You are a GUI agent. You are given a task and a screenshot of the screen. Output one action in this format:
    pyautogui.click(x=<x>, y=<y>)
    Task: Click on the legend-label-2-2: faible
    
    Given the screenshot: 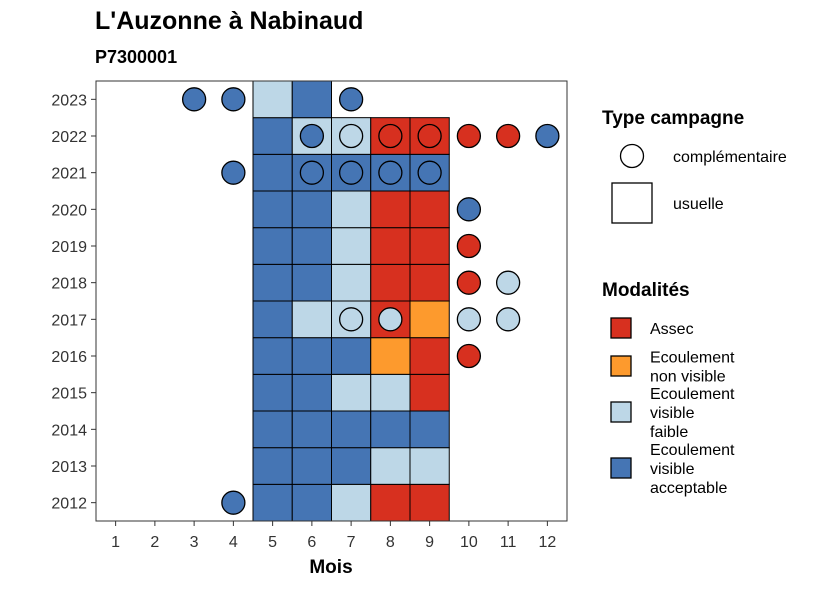 What is the action you would take?
    pyautogui.click(x=669, y=432)
    